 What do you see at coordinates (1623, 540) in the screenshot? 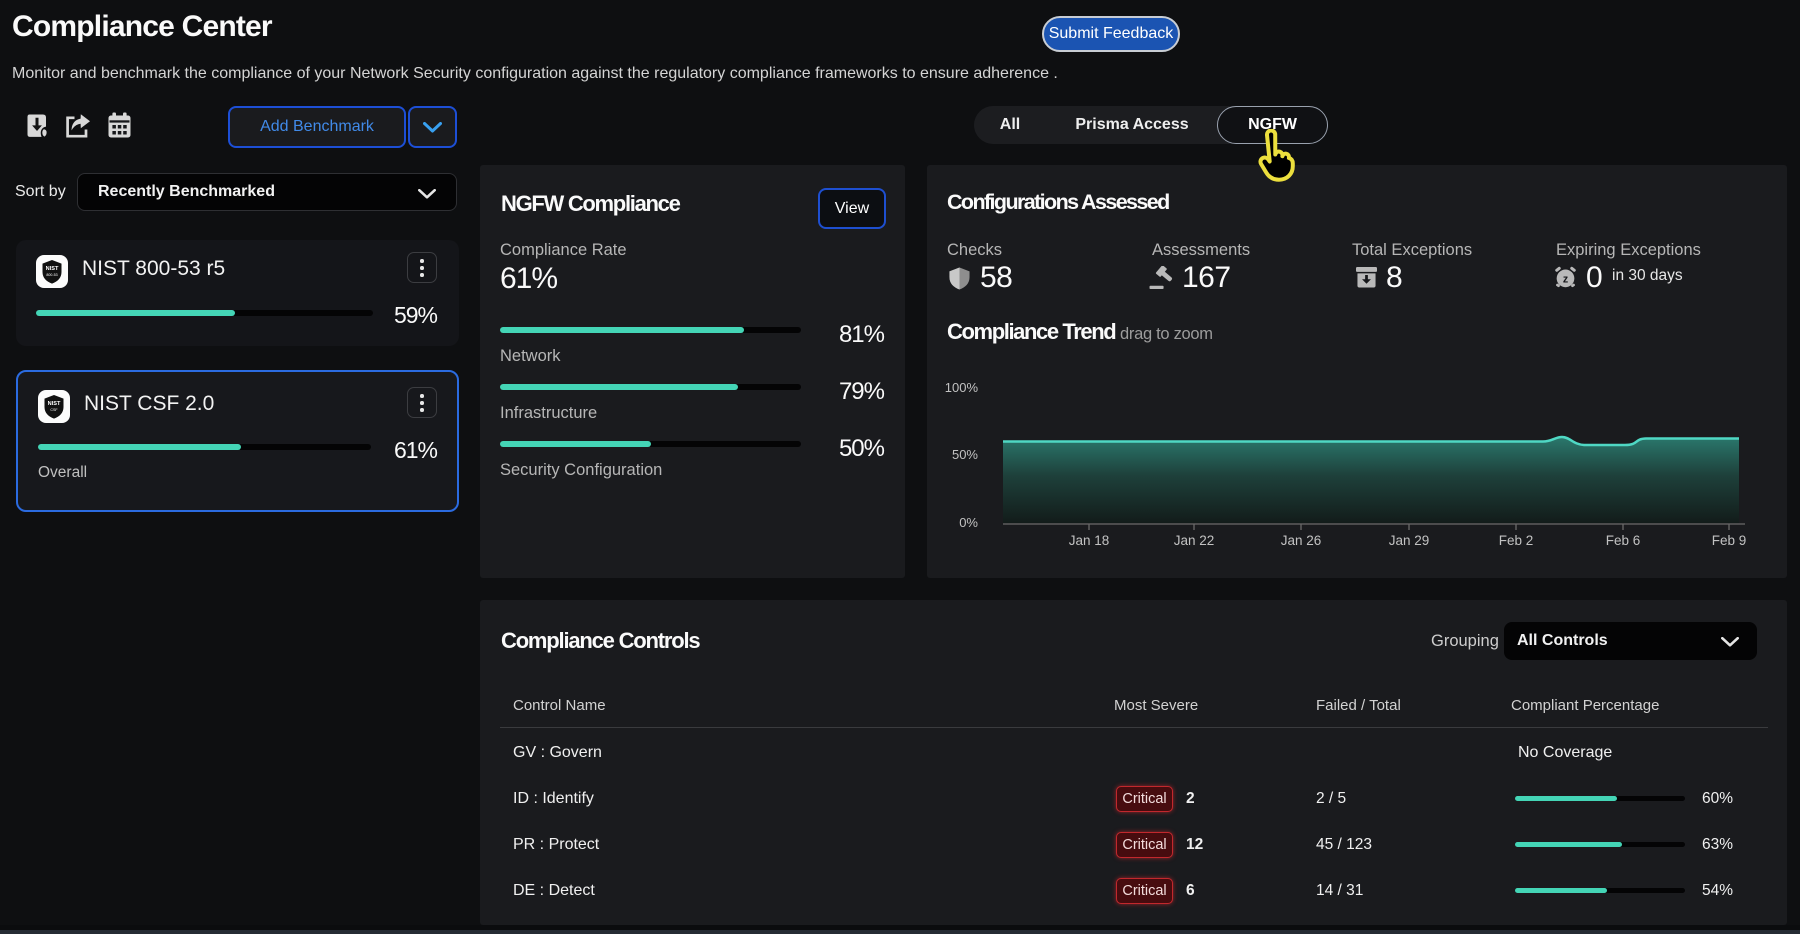
I see `svg-text: Feb 6` at bounding box center [1623, 540].